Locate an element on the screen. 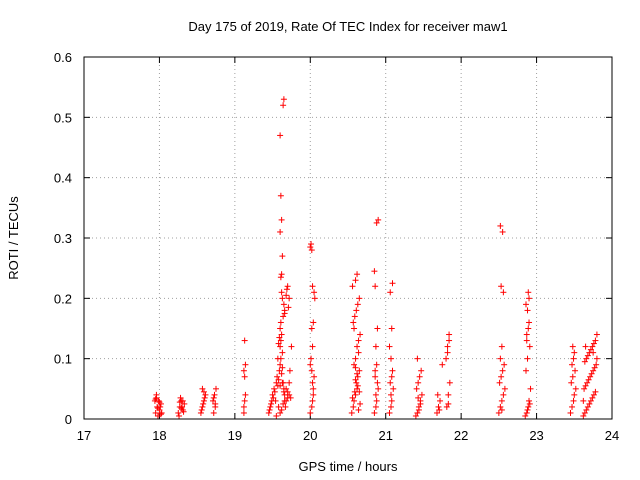 The width and height of the screenshot is (640, 480). y-tick-label: 0.6 is located at coordinates (63, 57).